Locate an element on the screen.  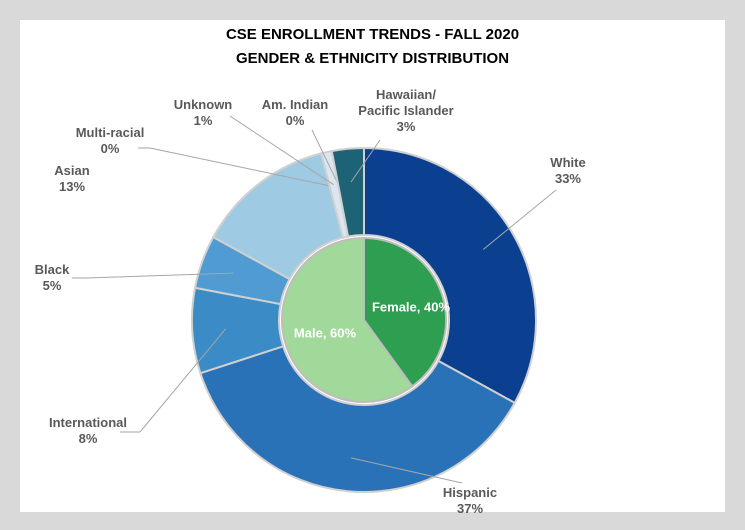
slice-label: Asian 13% is located at coordinates (71, 179).